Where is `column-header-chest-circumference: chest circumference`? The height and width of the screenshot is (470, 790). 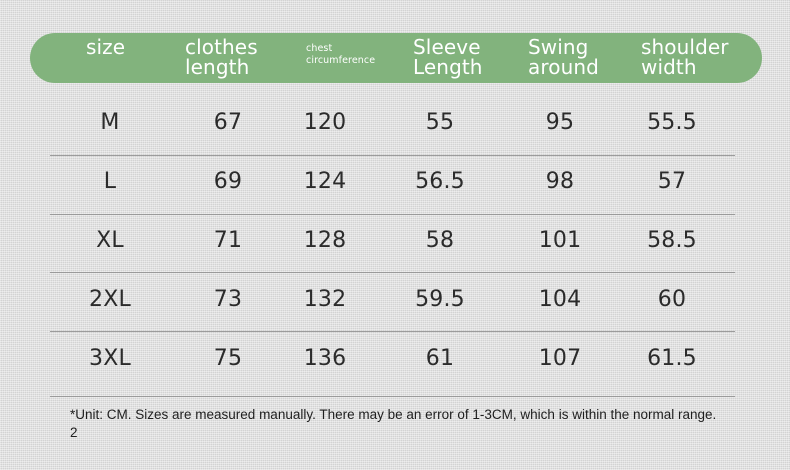 column-header-chest-circumference: chest circumference is located at coordinates (341, 54).